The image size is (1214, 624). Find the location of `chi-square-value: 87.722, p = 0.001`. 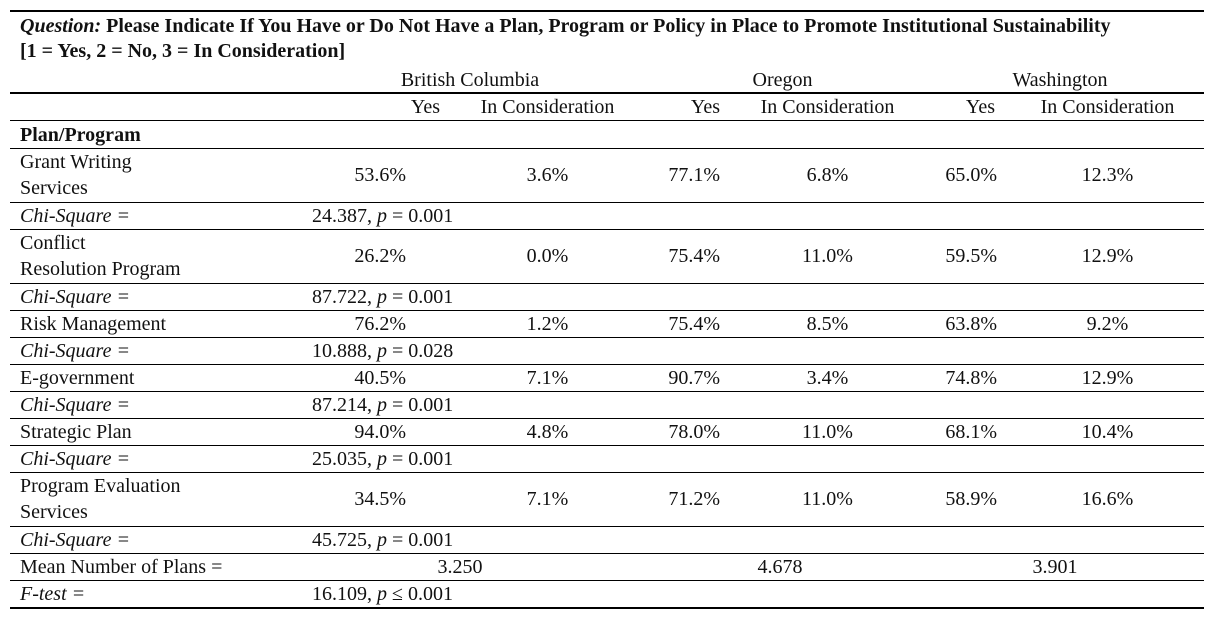

chi-square-value: 87.722, p = 0.001 is located at coordinates (382, 297).